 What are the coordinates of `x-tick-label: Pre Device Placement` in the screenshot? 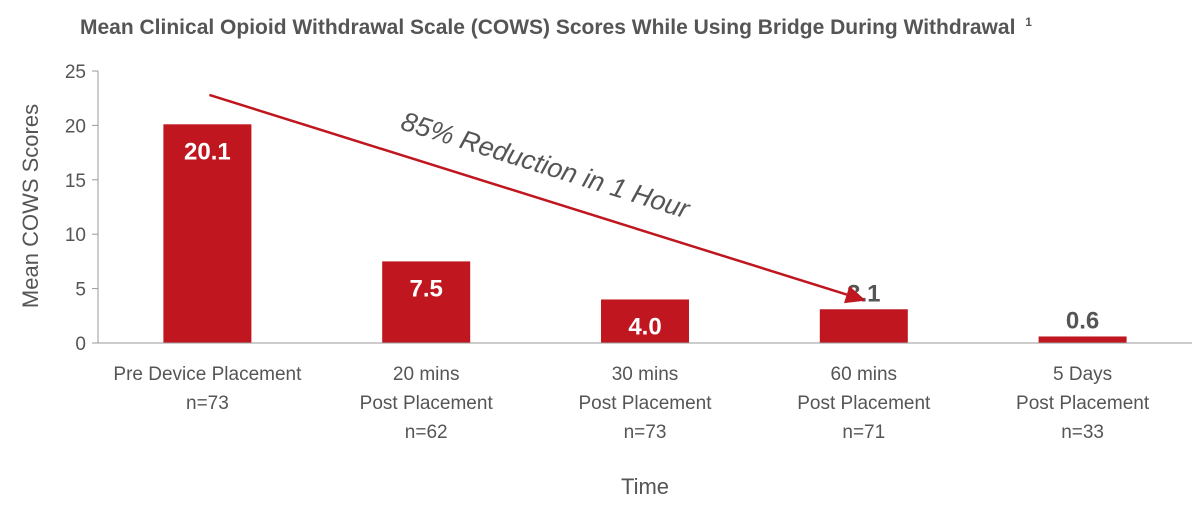 It's located at (207, 374).